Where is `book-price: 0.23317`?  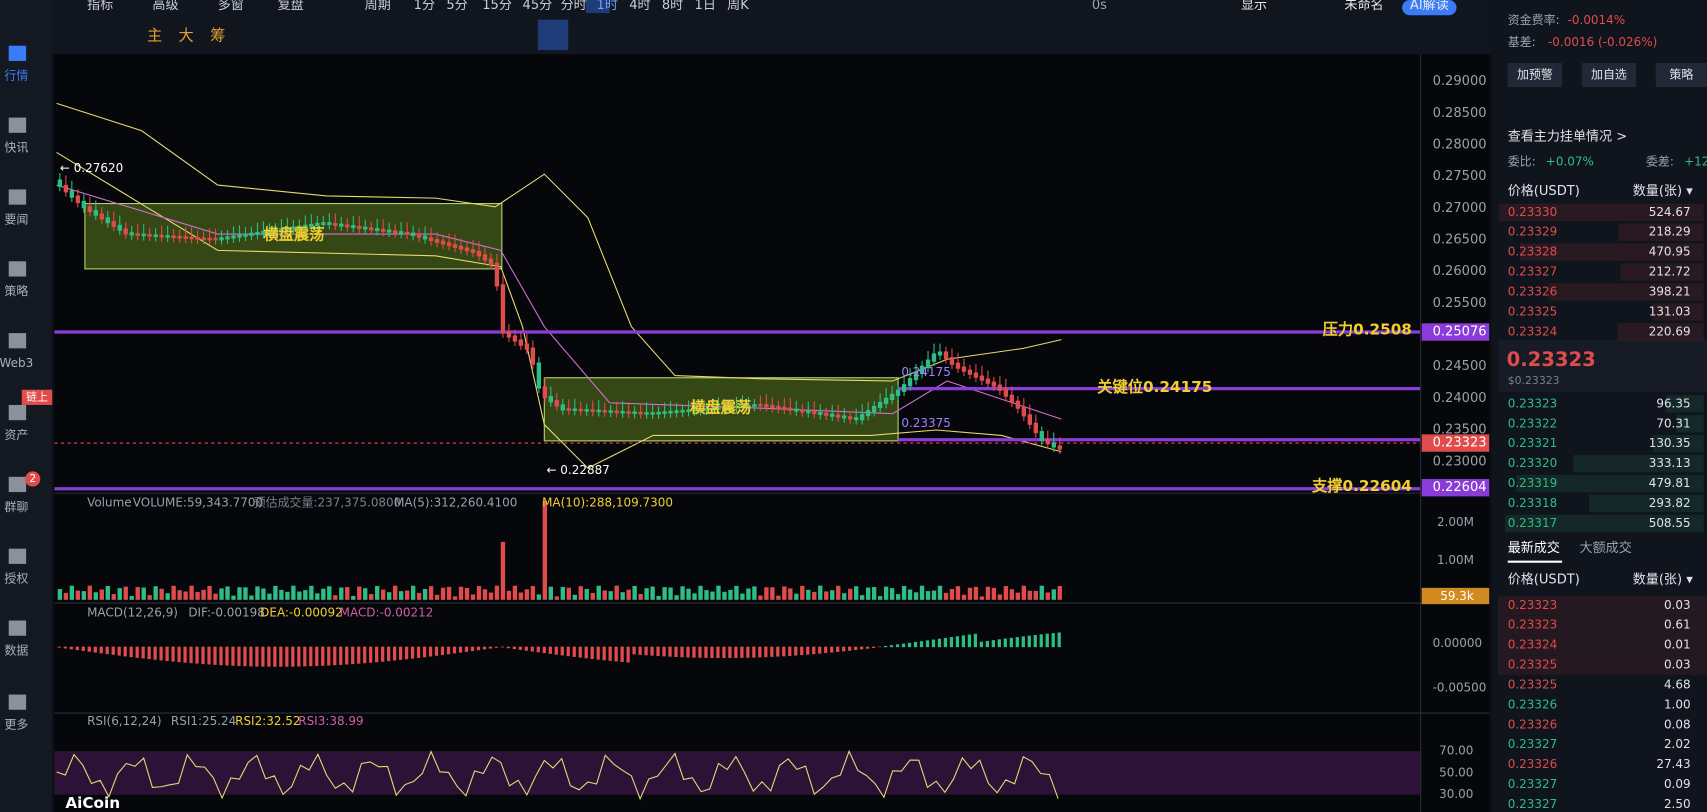 book-price: 0.23317 is located at coordinates (1532, 523).